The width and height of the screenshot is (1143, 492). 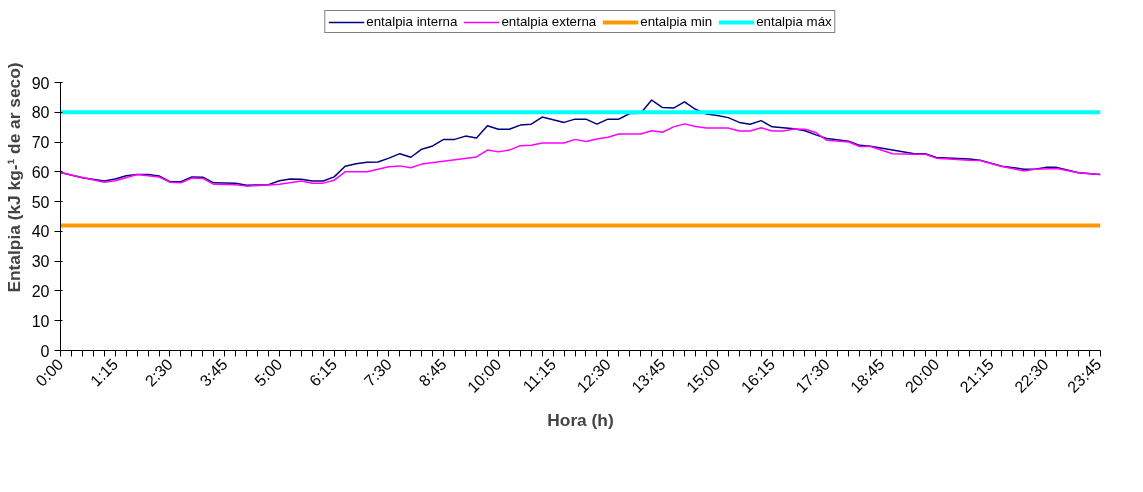 What do you see at coordinates (377, 372) in the screenshot?
I see `x-tick-label: 7:30` at bounding box center [377, 372].